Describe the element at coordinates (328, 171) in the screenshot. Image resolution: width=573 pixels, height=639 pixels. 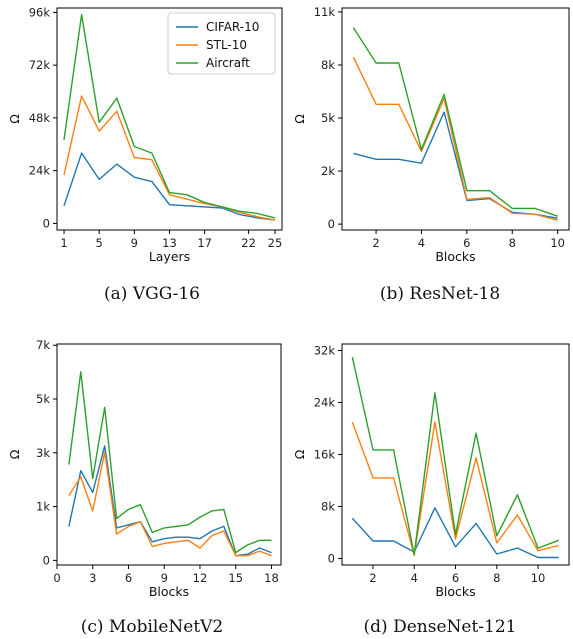
I see `y-tick-label: 2k` at that location.